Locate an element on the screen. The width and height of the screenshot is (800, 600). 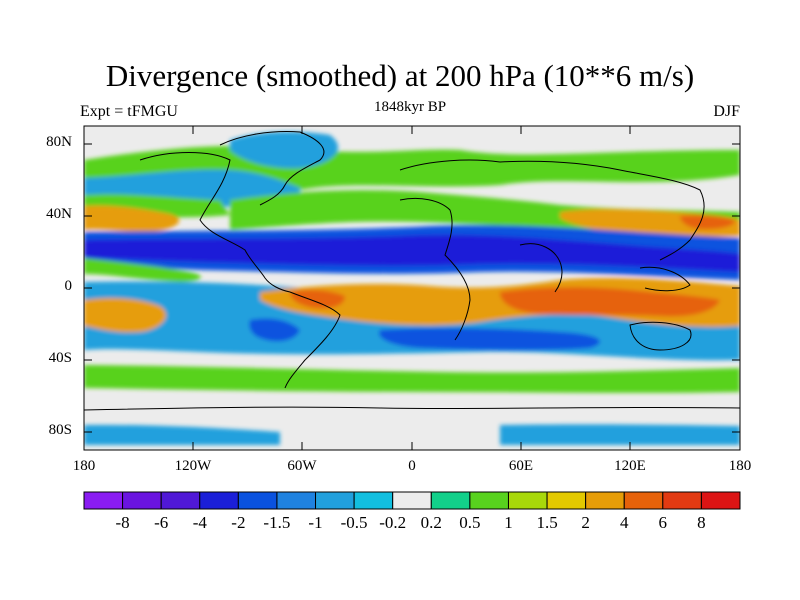
field-northwest-strong-positive is located at coordinates (132, 218).